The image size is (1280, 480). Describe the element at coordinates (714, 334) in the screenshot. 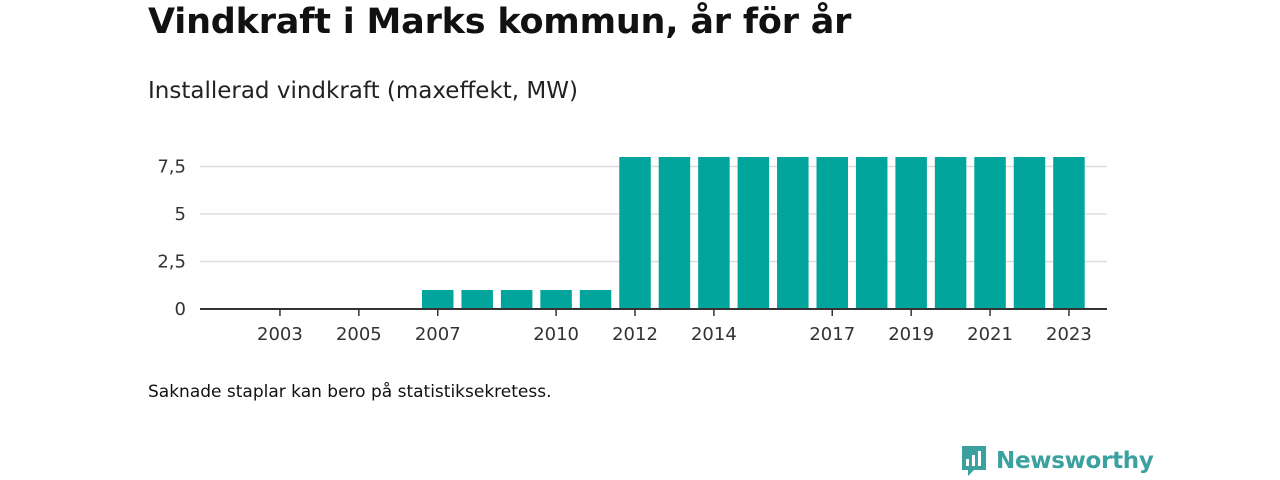

I see `x-tick-label: 2014` at that location.